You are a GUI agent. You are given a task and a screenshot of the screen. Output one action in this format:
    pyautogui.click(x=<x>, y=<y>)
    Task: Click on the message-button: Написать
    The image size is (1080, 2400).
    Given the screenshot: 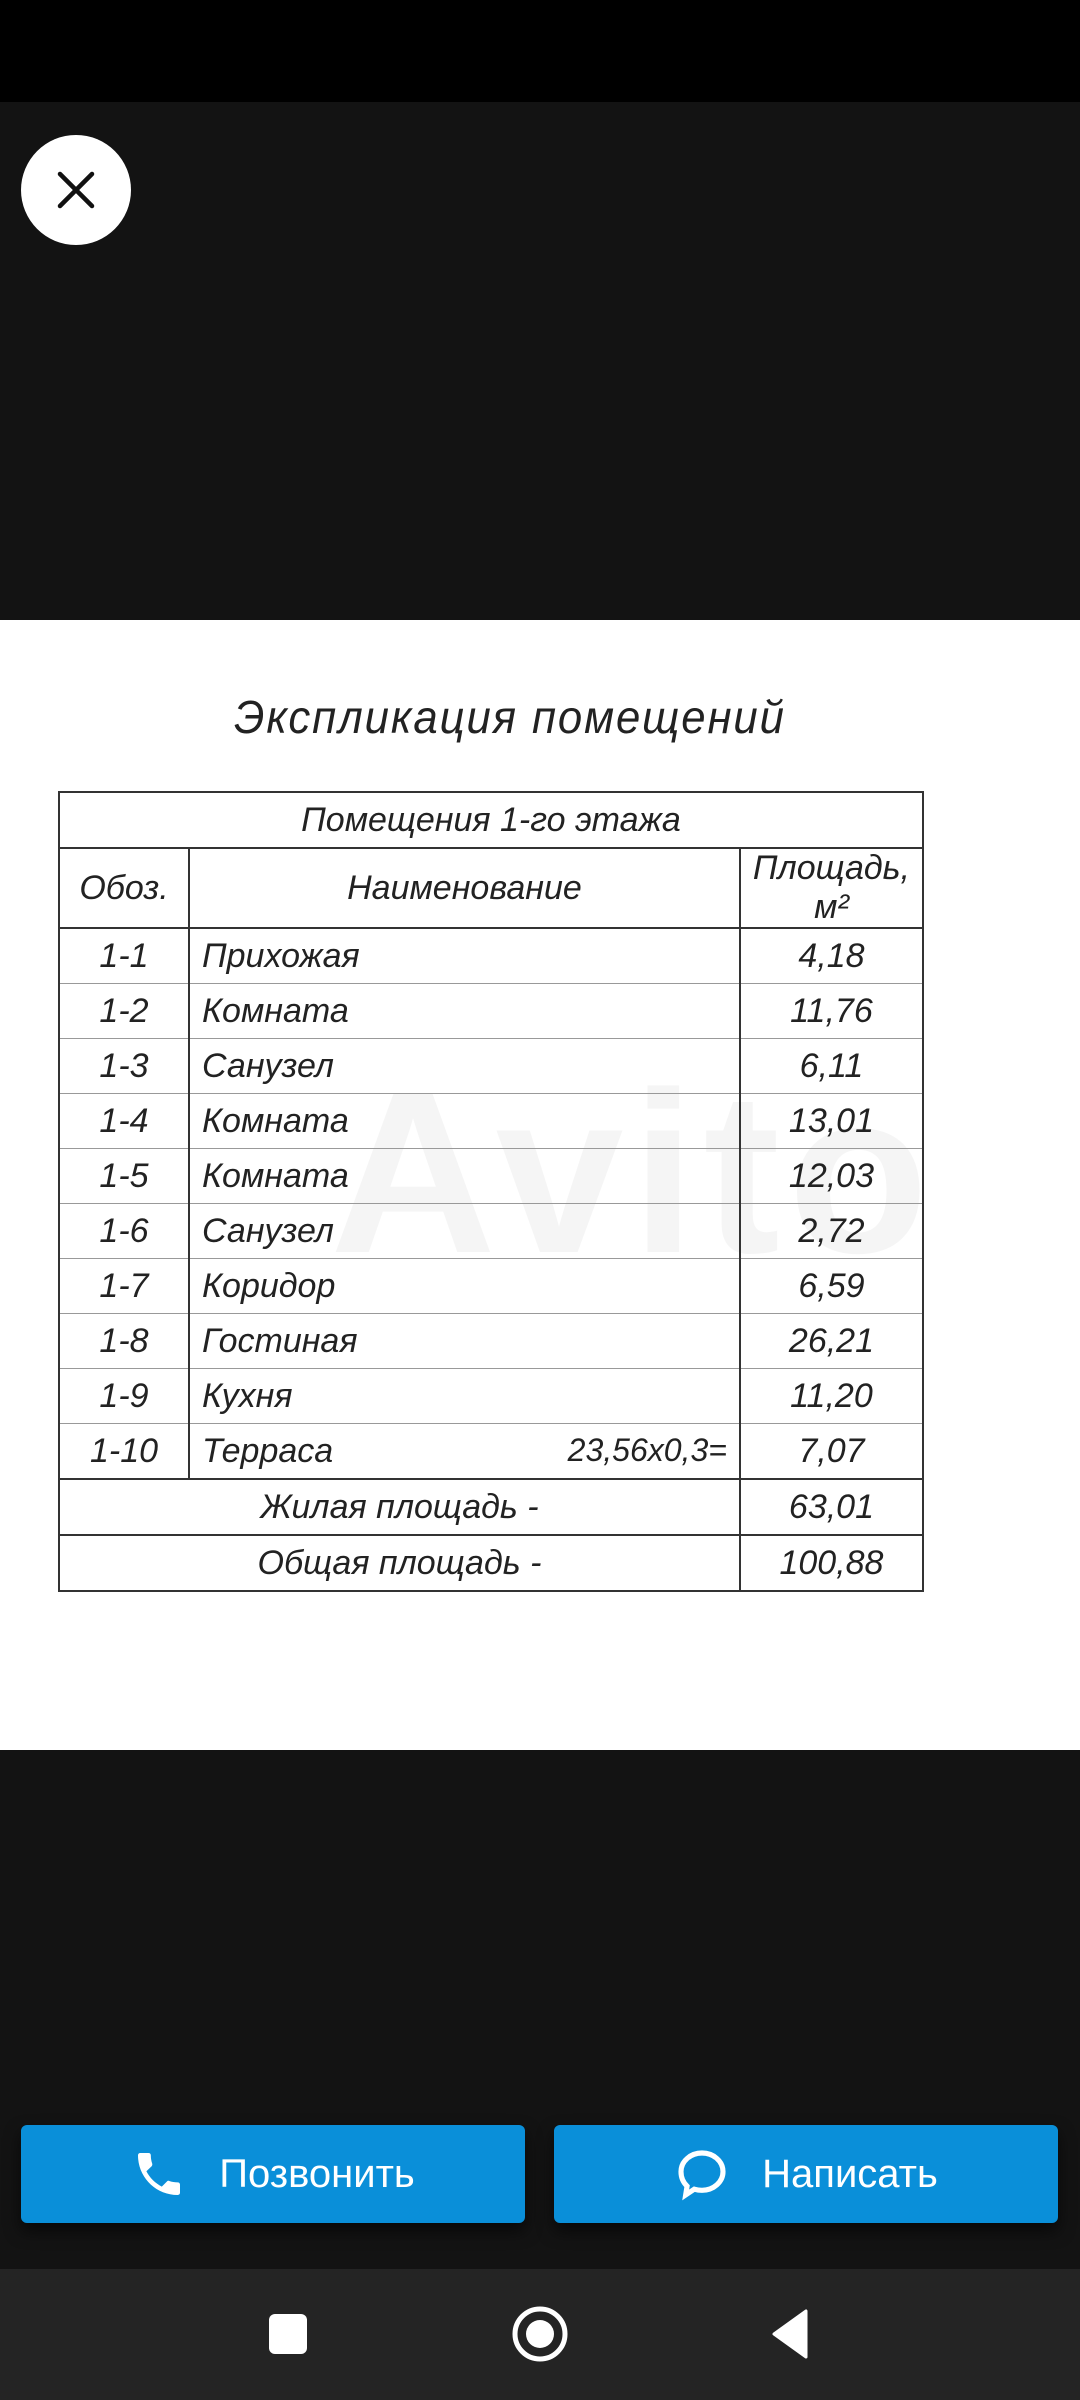 What is the action you would take?
    pyautogui.click(x=806, y=2174)
    